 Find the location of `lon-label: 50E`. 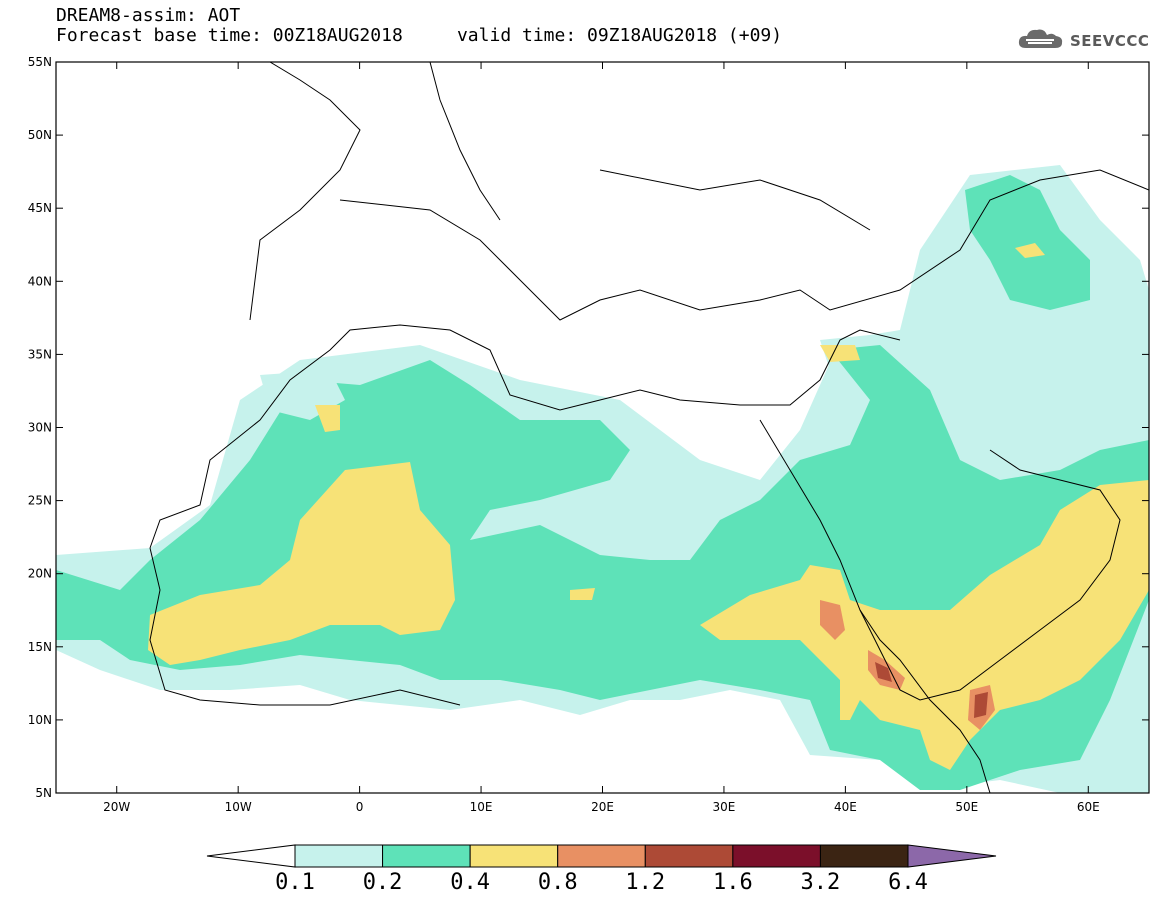

lon-label: 50E is located at coordinates (966, 807).